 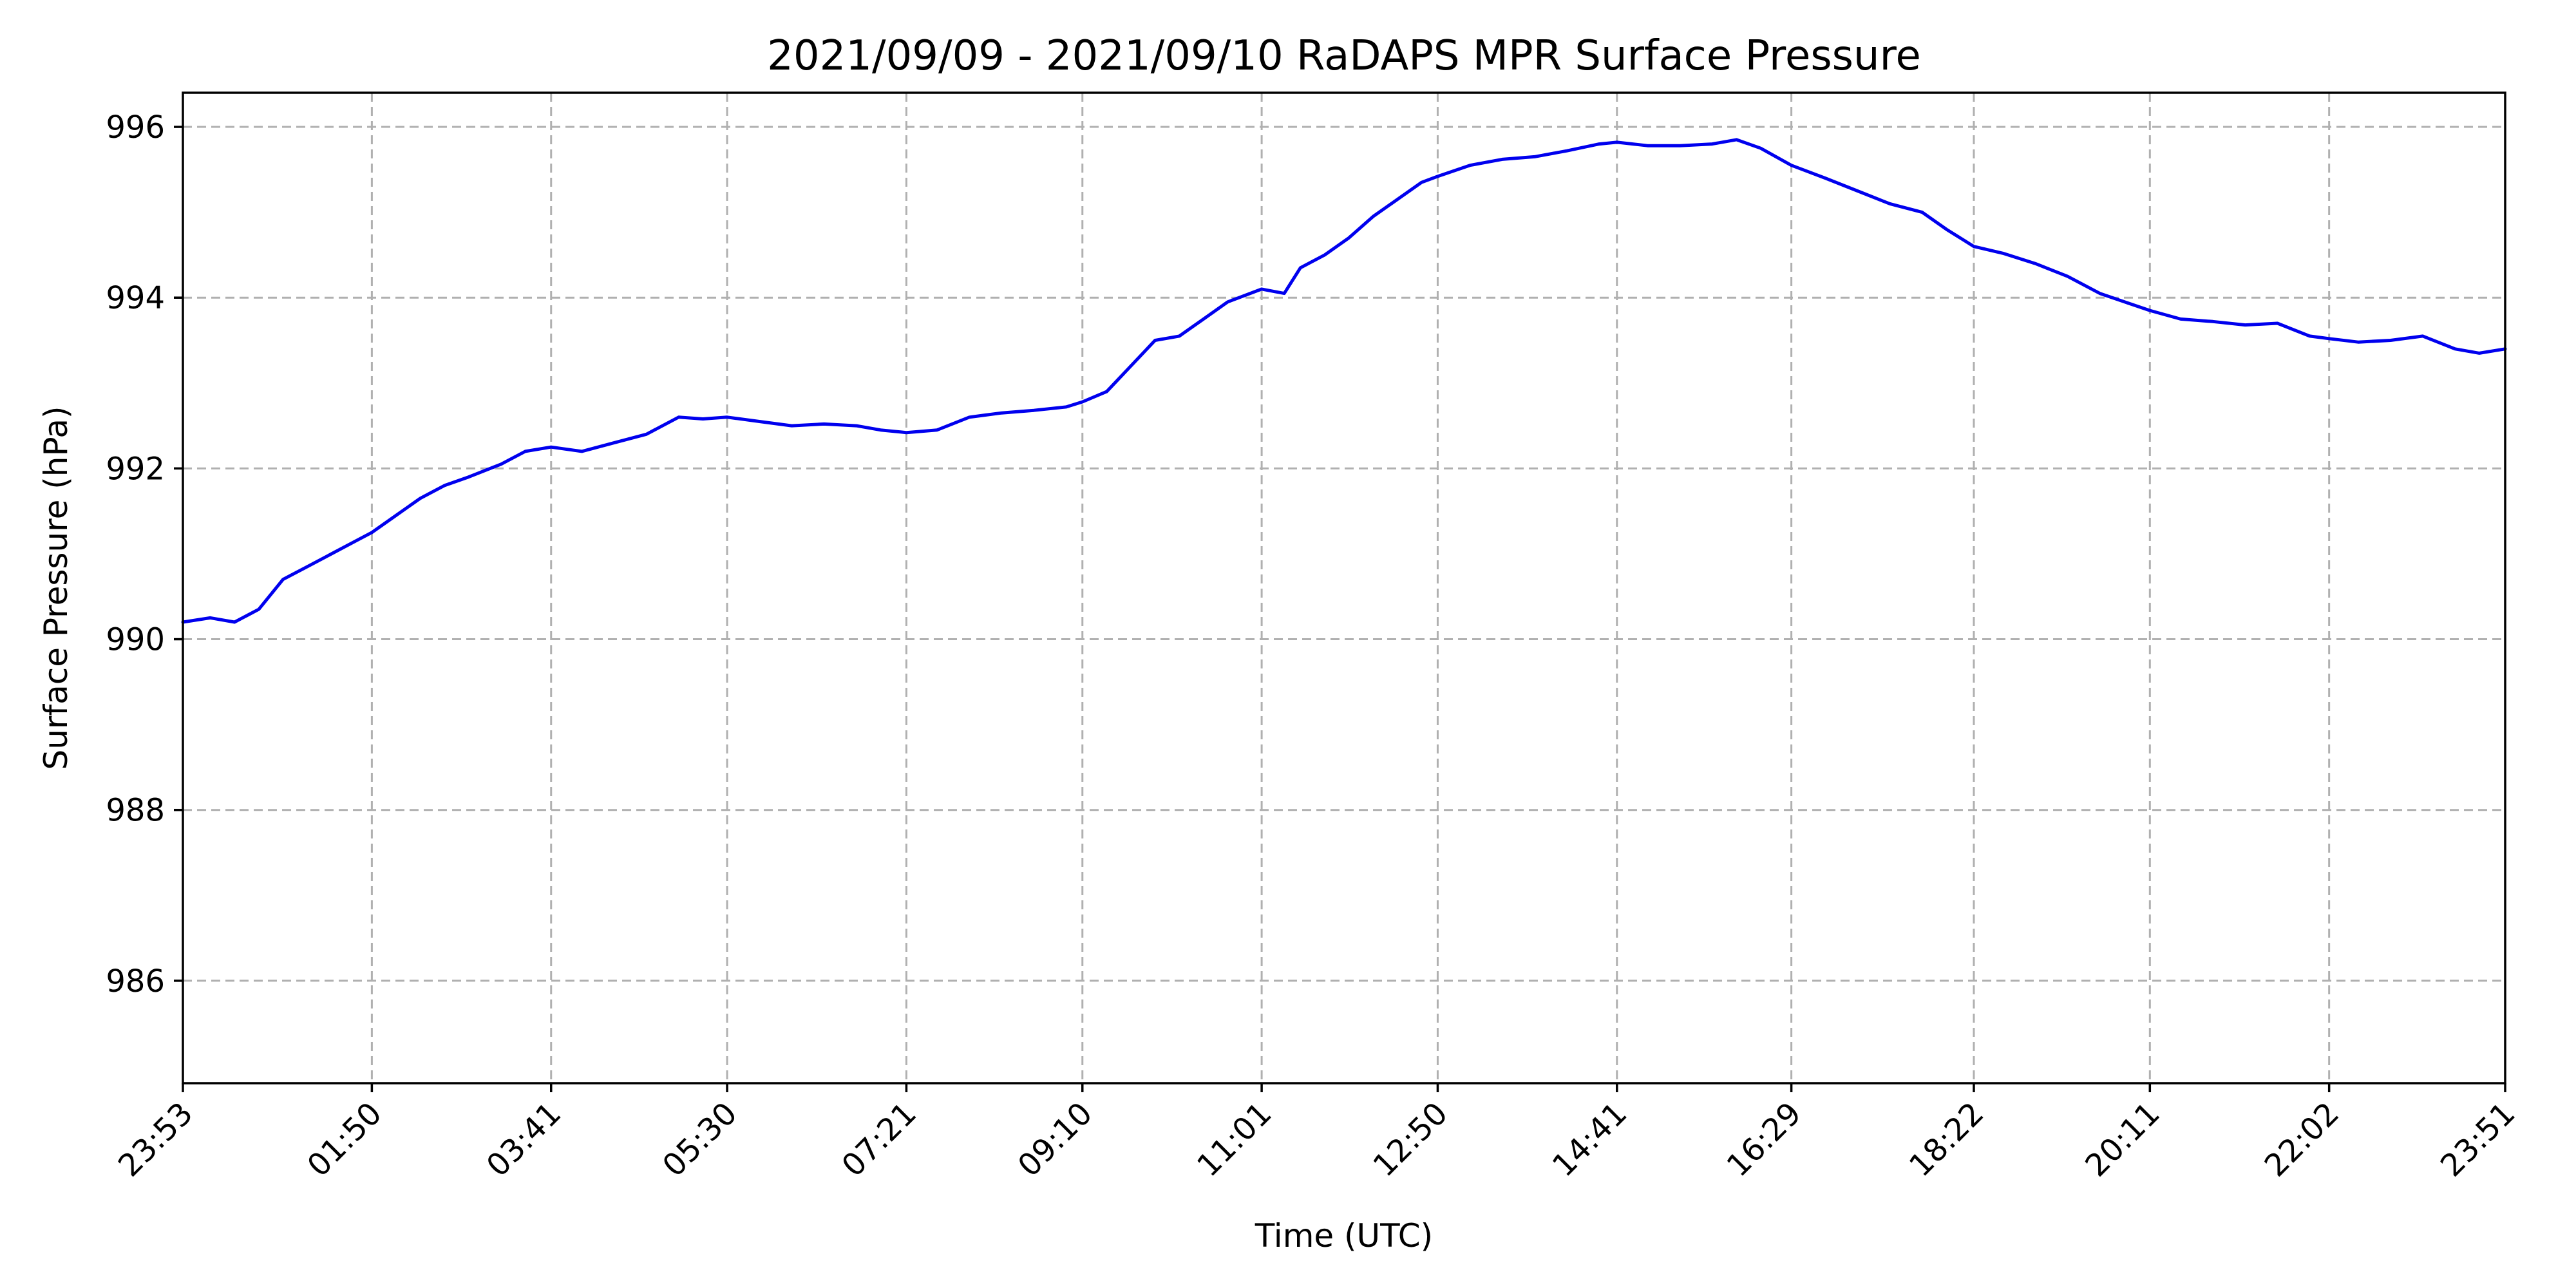 I want to click on y-tick-label: 996, so click(x=135, y=128).